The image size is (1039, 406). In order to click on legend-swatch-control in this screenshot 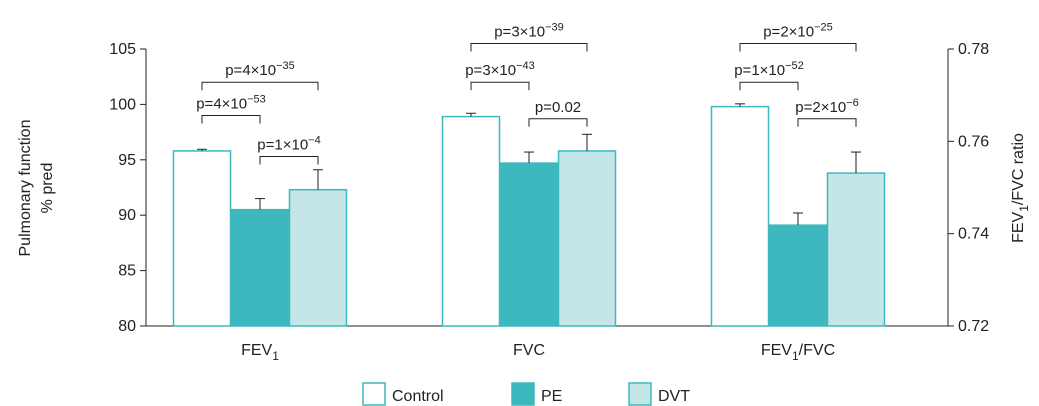, I will do `click(374, 394)`.